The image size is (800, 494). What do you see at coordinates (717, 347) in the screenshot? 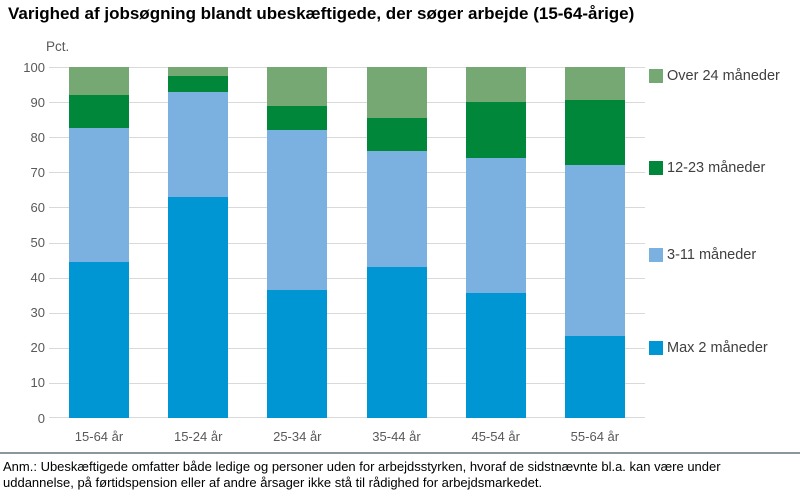
I see `legend-item-label: Max 2 måneder` at bounding box center [717, 347].